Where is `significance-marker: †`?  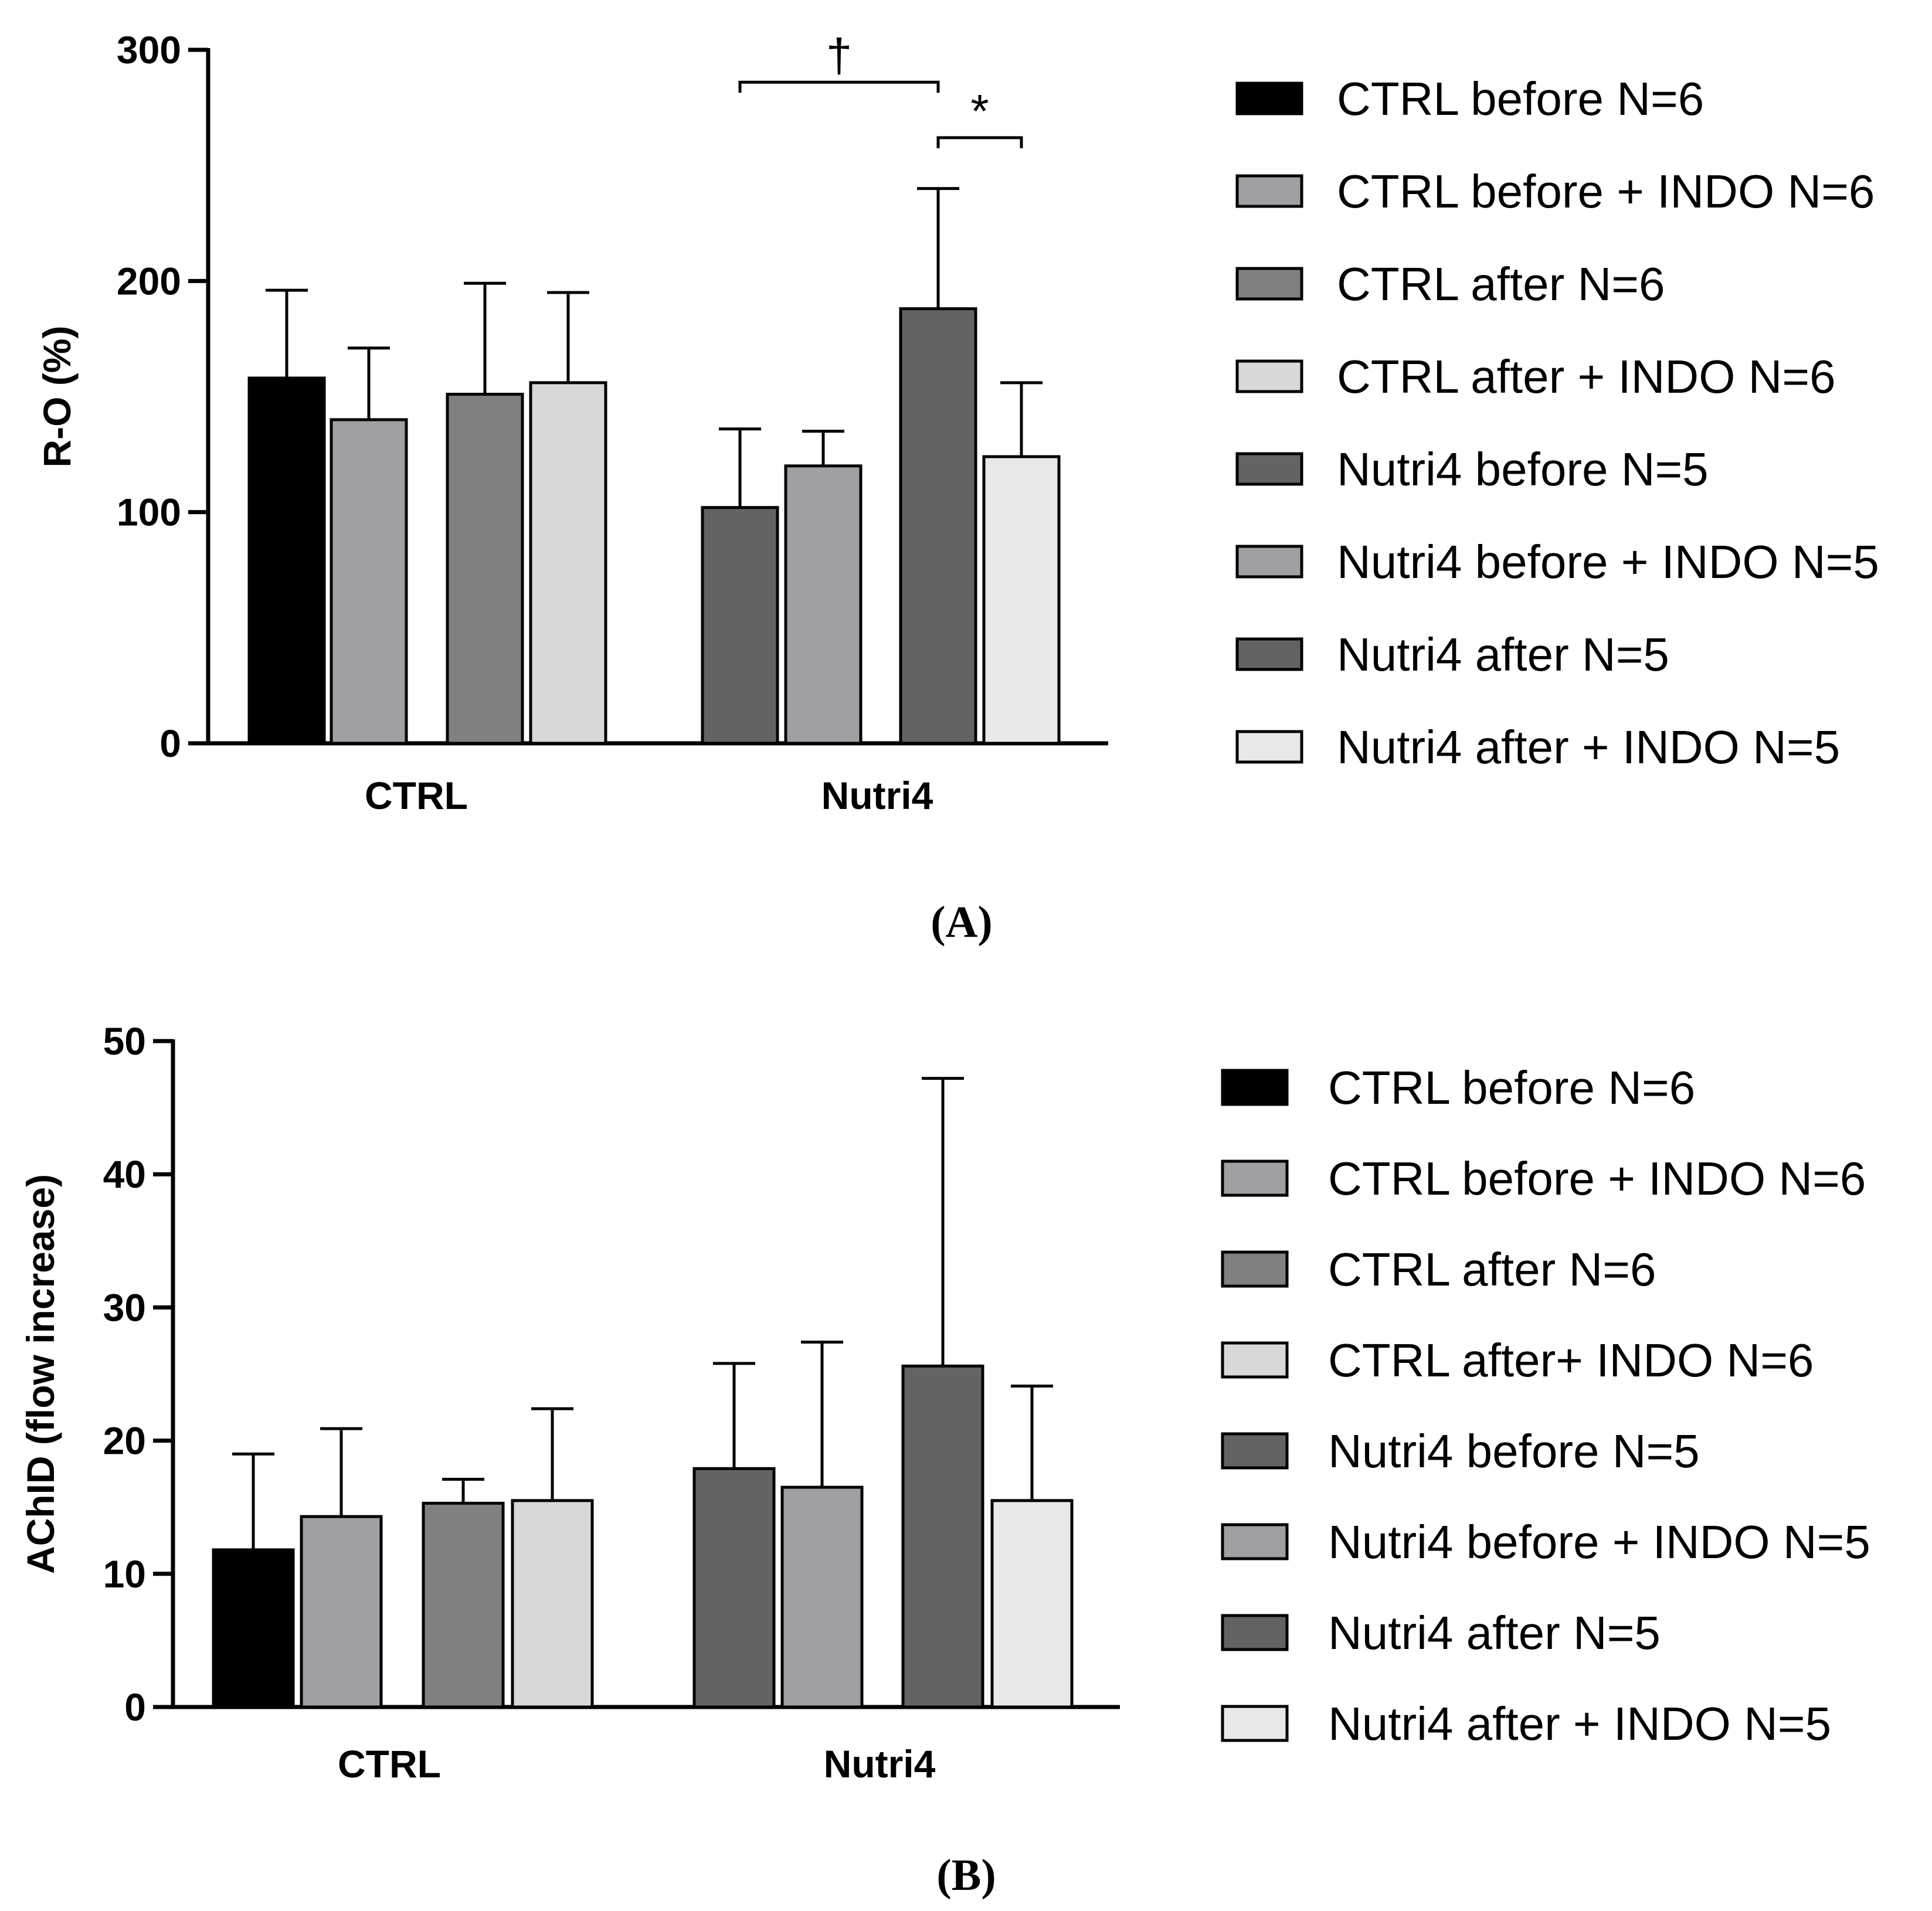
significance-marker: † is located at coordinates (839, 55).